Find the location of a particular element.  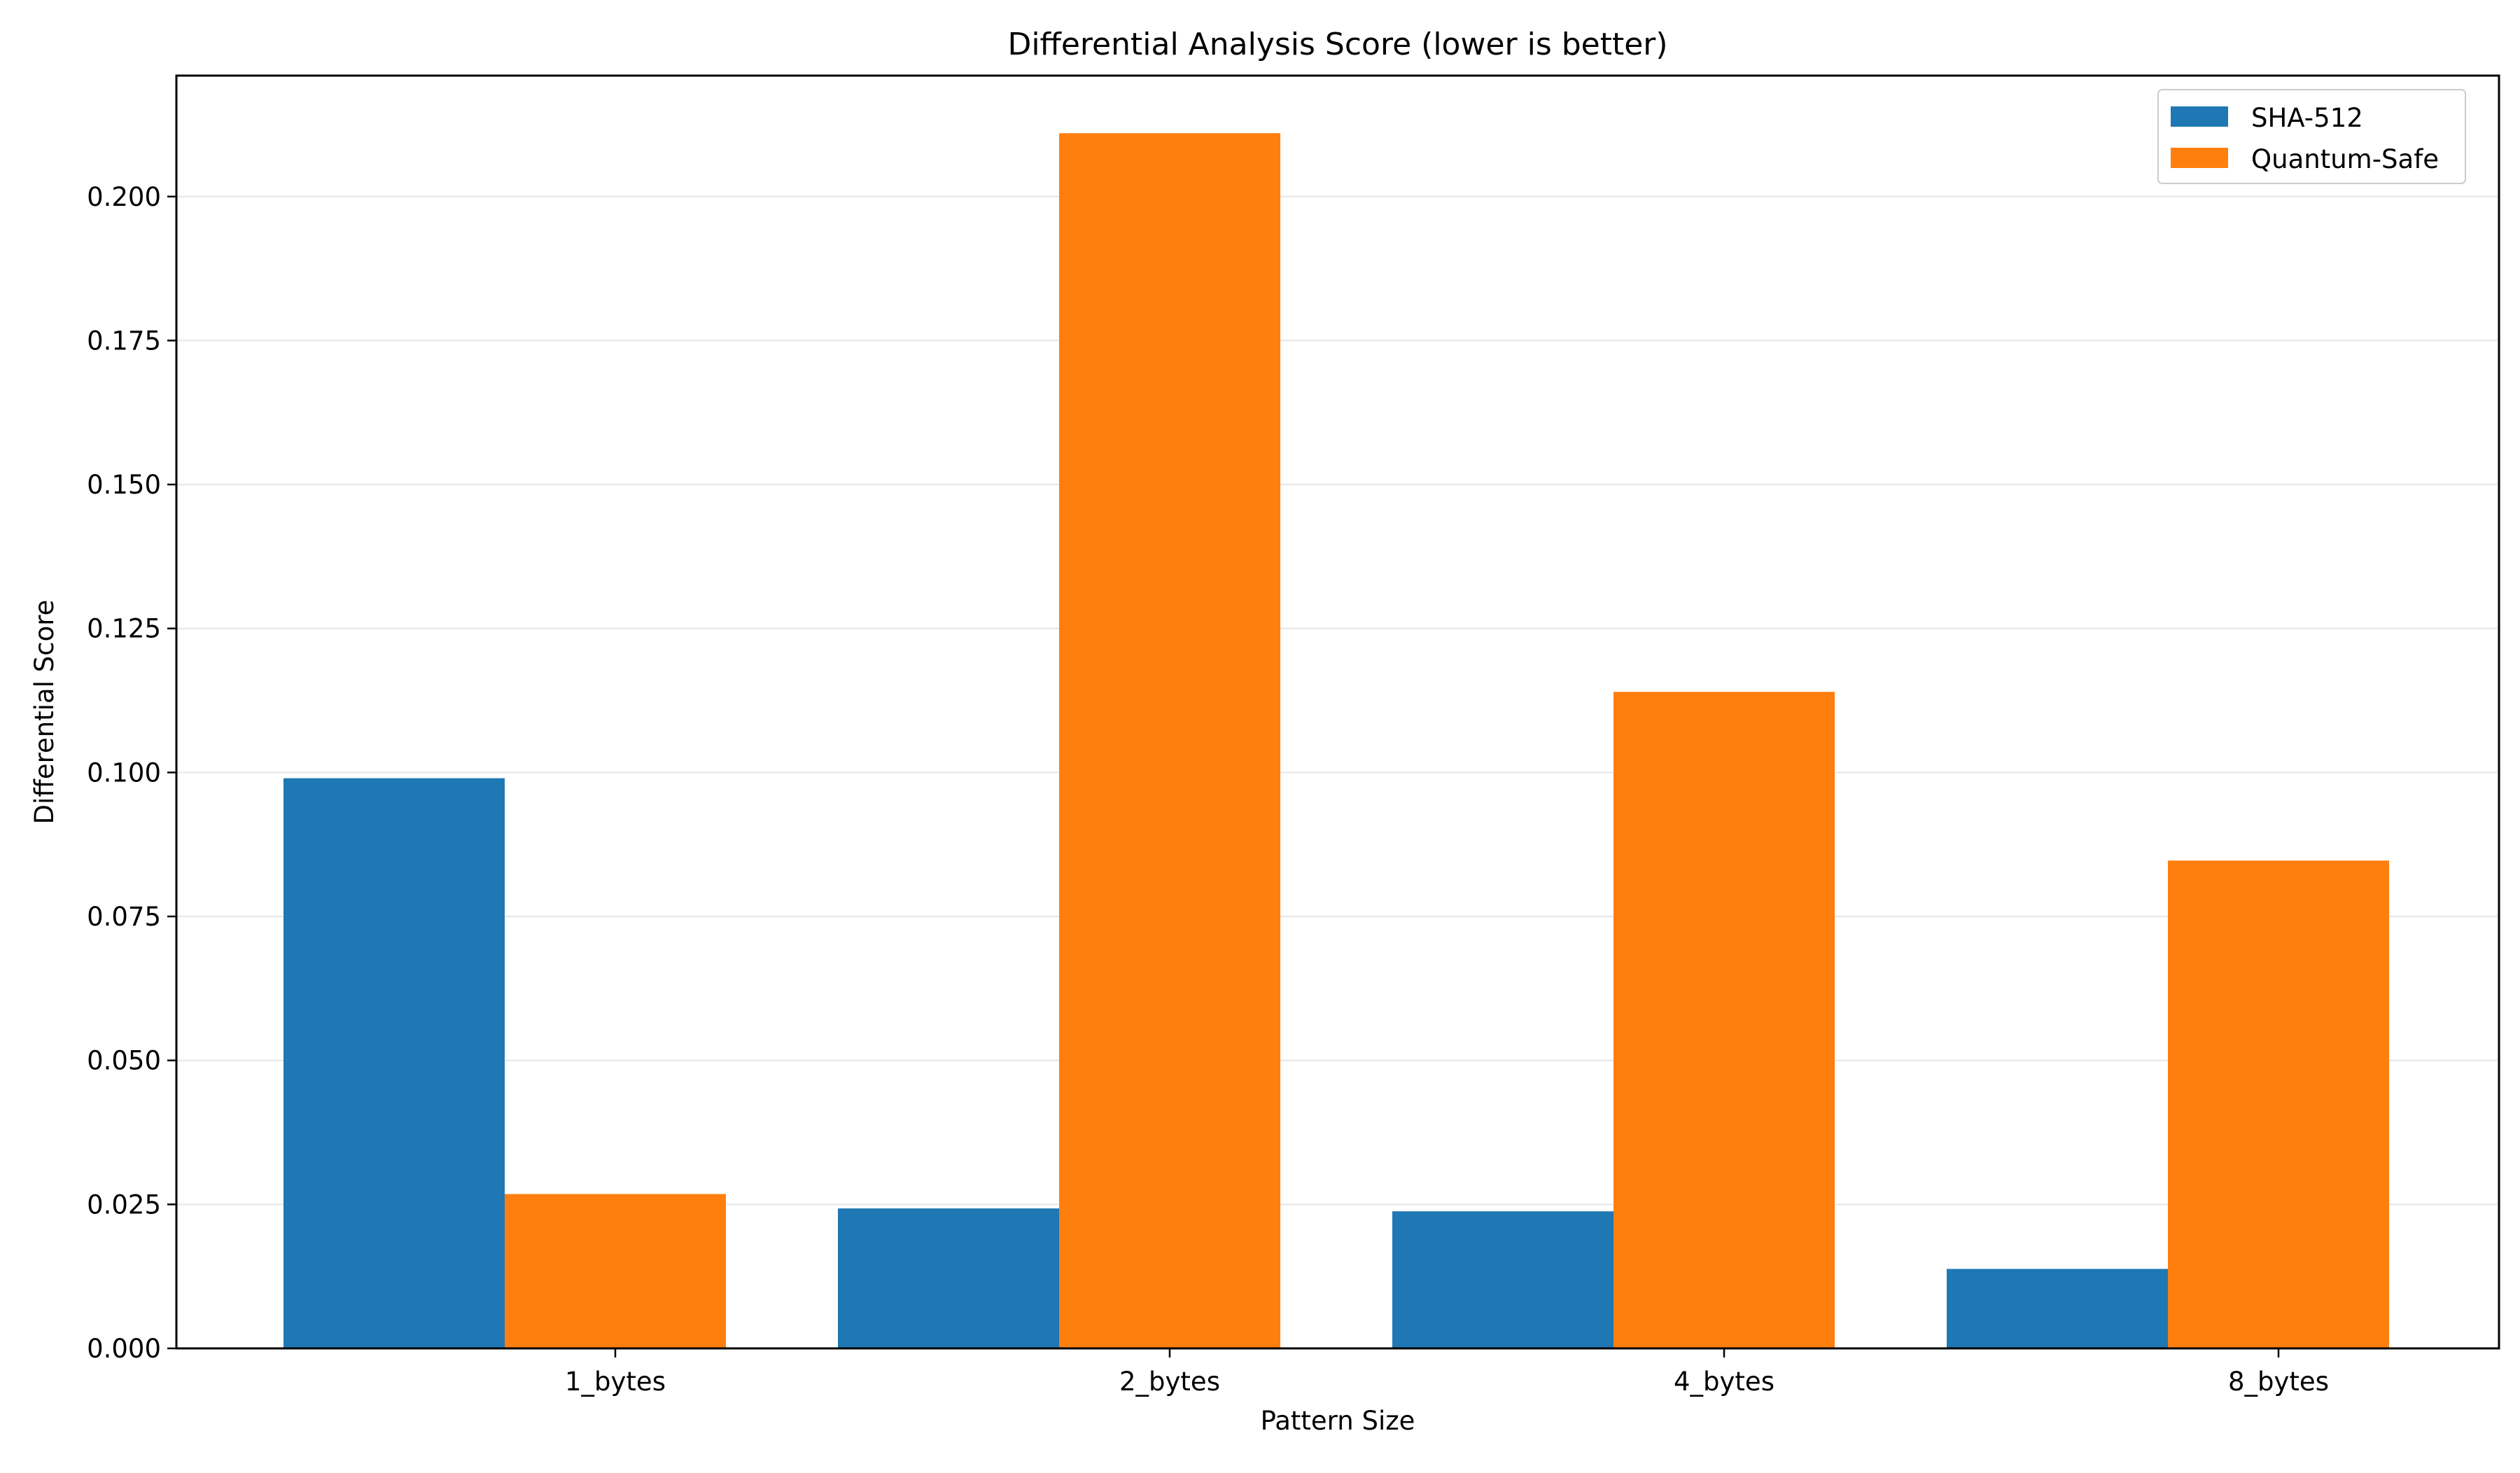

x-axis-label: Pattern Size is located at coordinates (1338, 1421).